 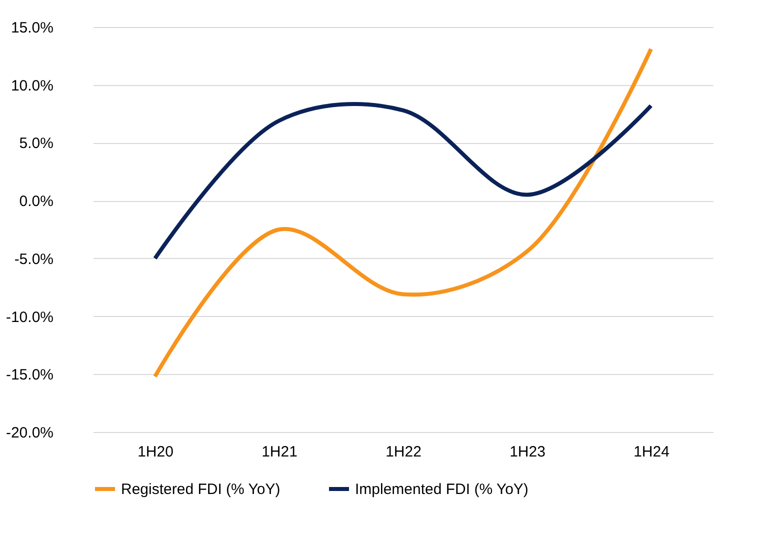 I want to click on y-tick-label: -10.0%, so click(x=30, y=317).